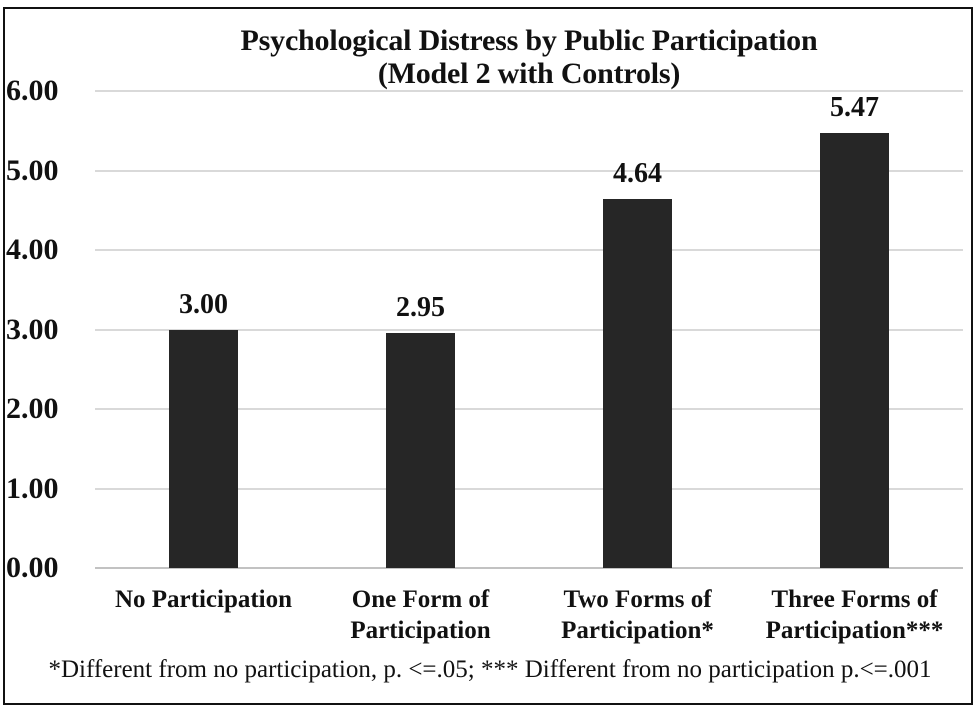 The image size is (980, 712). I want to click on chart-title-line2: (Model 2 with Controls), so click(529, 73).